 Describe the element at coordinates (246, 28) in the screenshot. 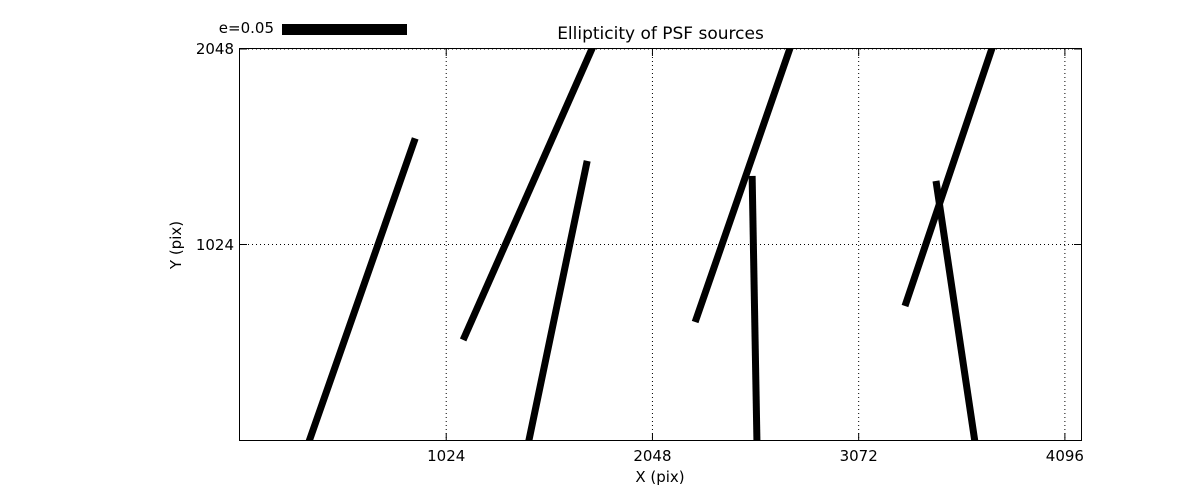

I see `legend-label: e=0.05` at that location.